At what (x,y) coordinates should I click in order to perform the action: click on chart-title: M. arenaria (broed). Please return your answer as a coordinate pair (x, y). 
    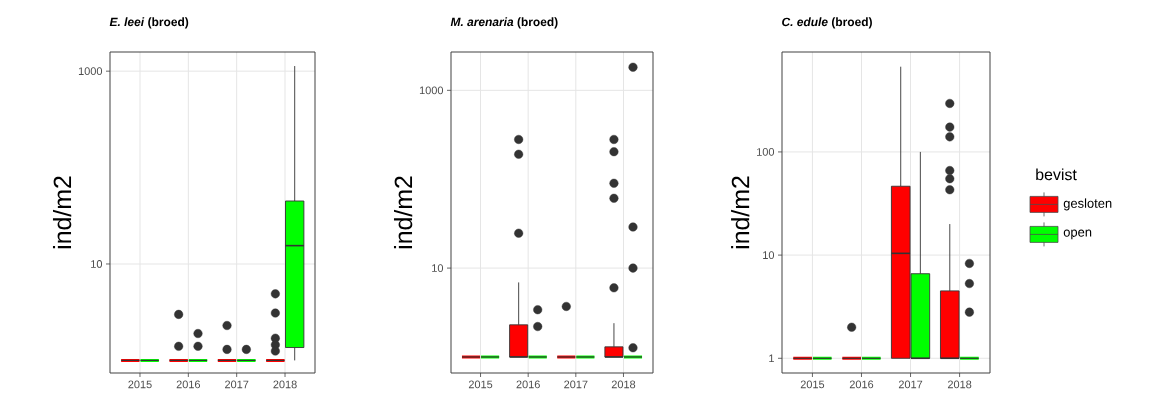
    Looking at the image, I should click on (504, 23).